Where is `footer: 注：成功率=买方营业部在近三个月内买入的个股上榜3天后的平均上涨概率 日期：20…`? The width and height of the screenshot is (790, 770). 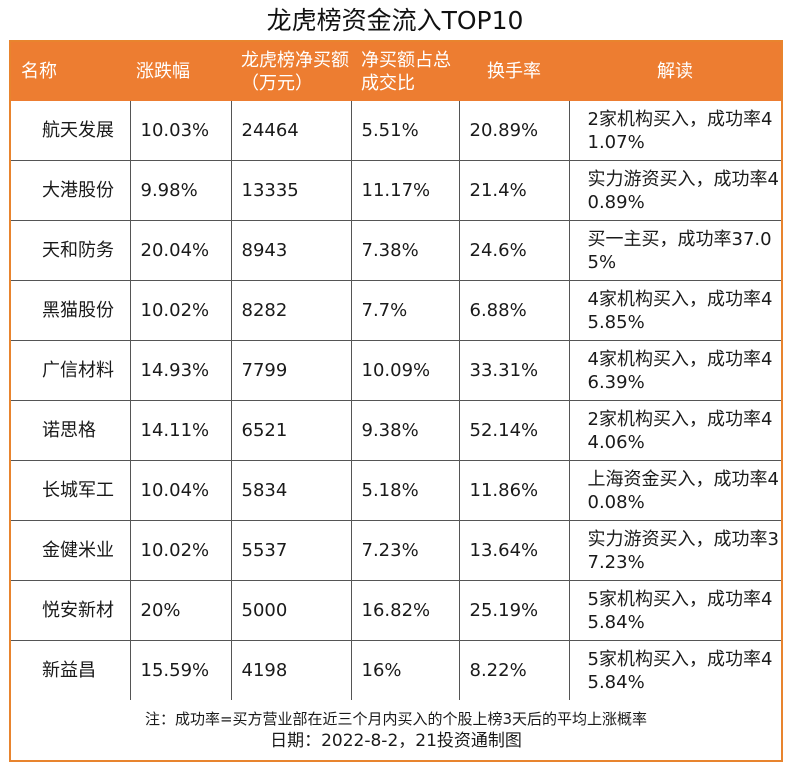
footer: 注：成功率=买方营业部在近三个月内买入的个股上榜3天后的平均上涨概率 日期：20… is located at coordinates (396, 730).